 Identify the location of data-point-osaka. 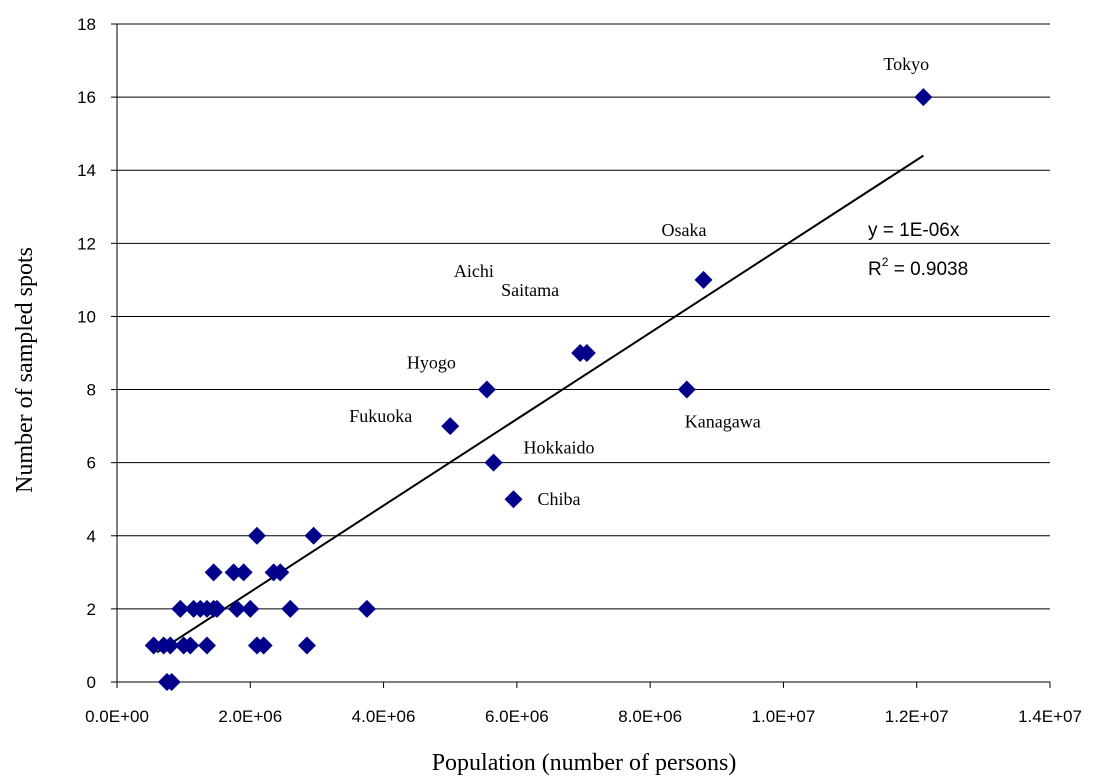
(703, 279).